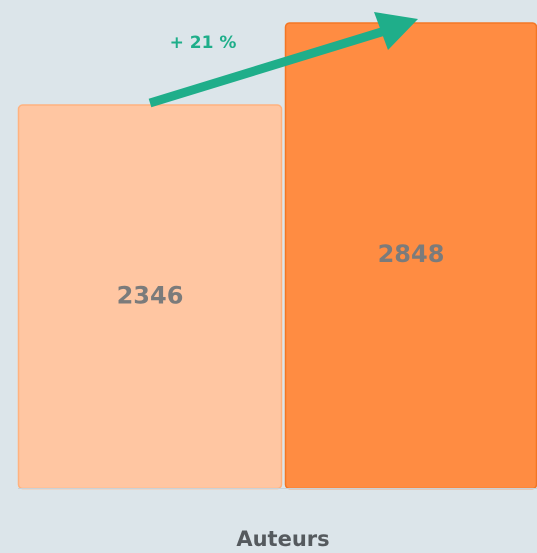  What do you see at coordinates (282, 539) in the screenshot?
I see `x-tick-label: Auteurs` at bounding box center [282, 539].